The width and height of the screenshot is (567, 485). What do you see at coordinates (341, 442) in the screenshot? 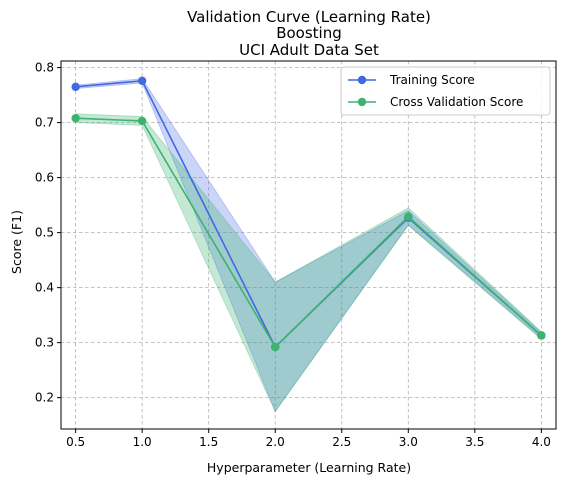
I see `x-tick-label: 2.5` at bounding box center [341, 442].